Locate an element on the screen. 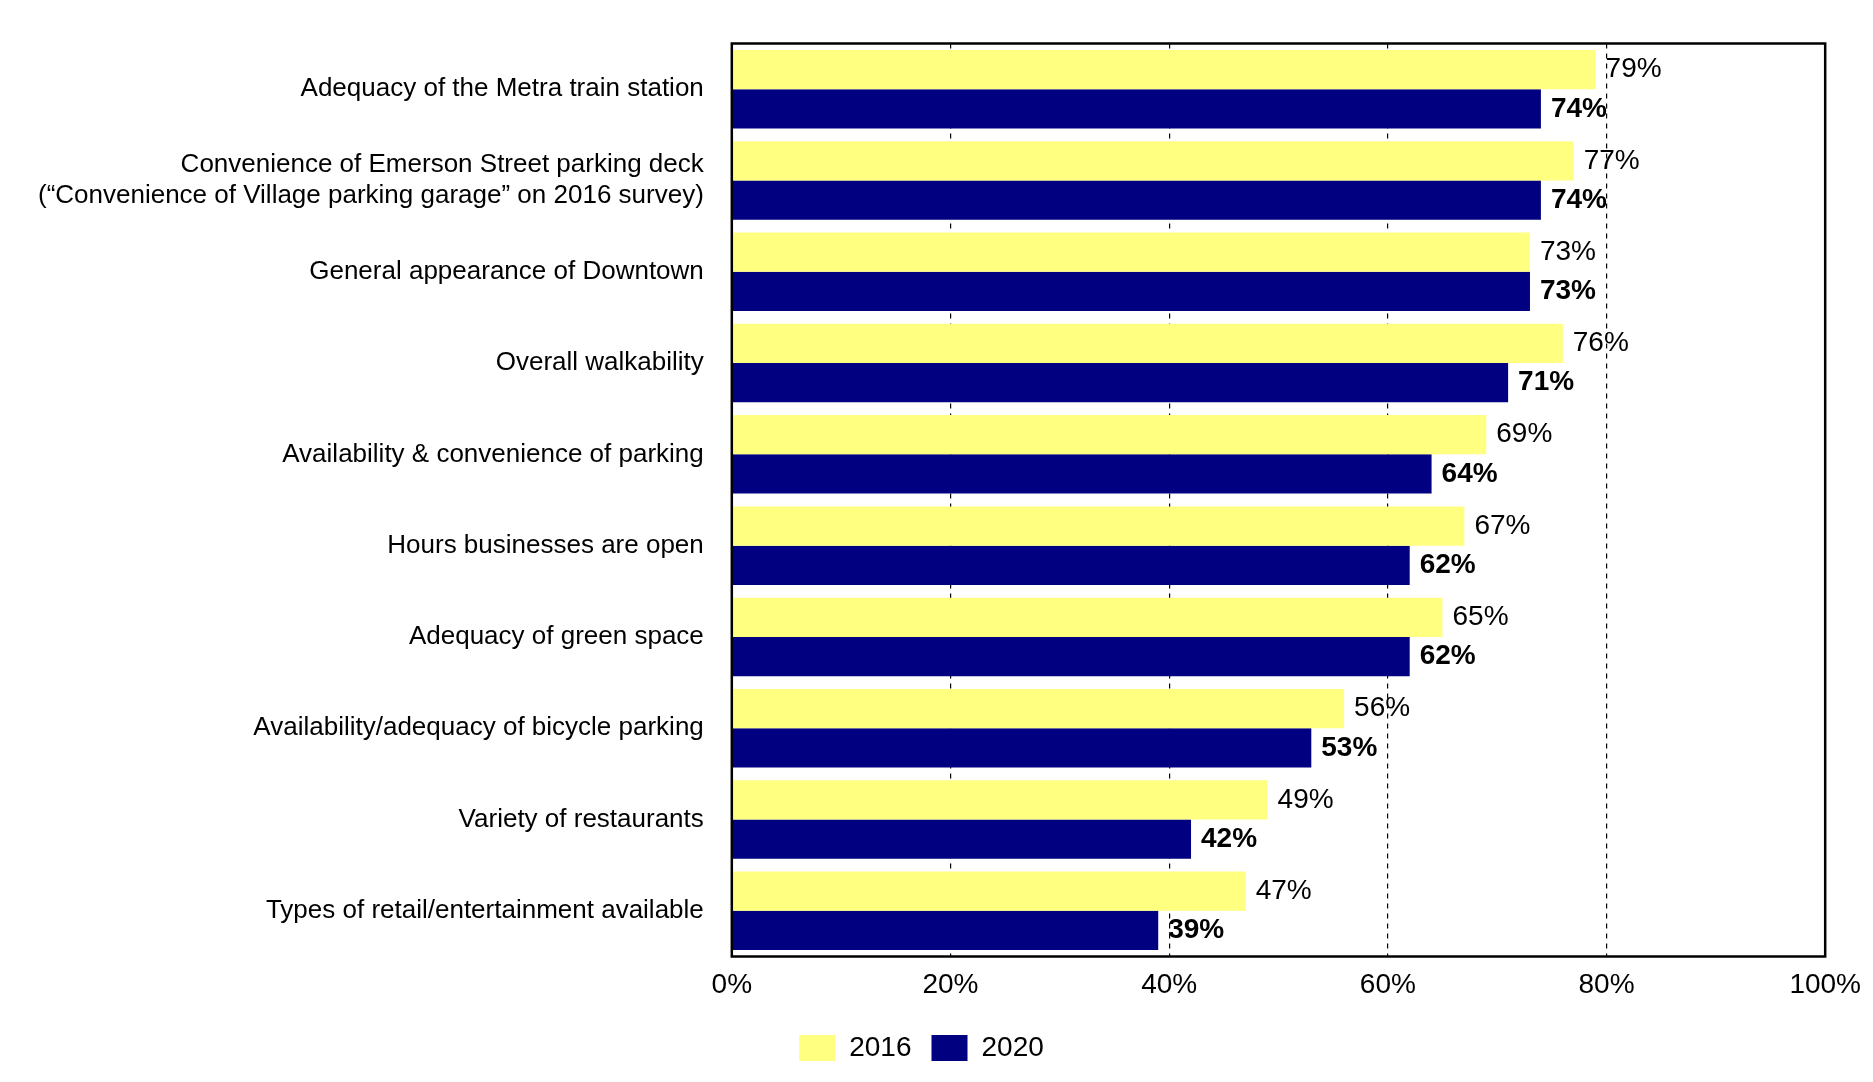 The image size is (1873, 1082). data-label: 79% is located at coordinates (1633, 68).